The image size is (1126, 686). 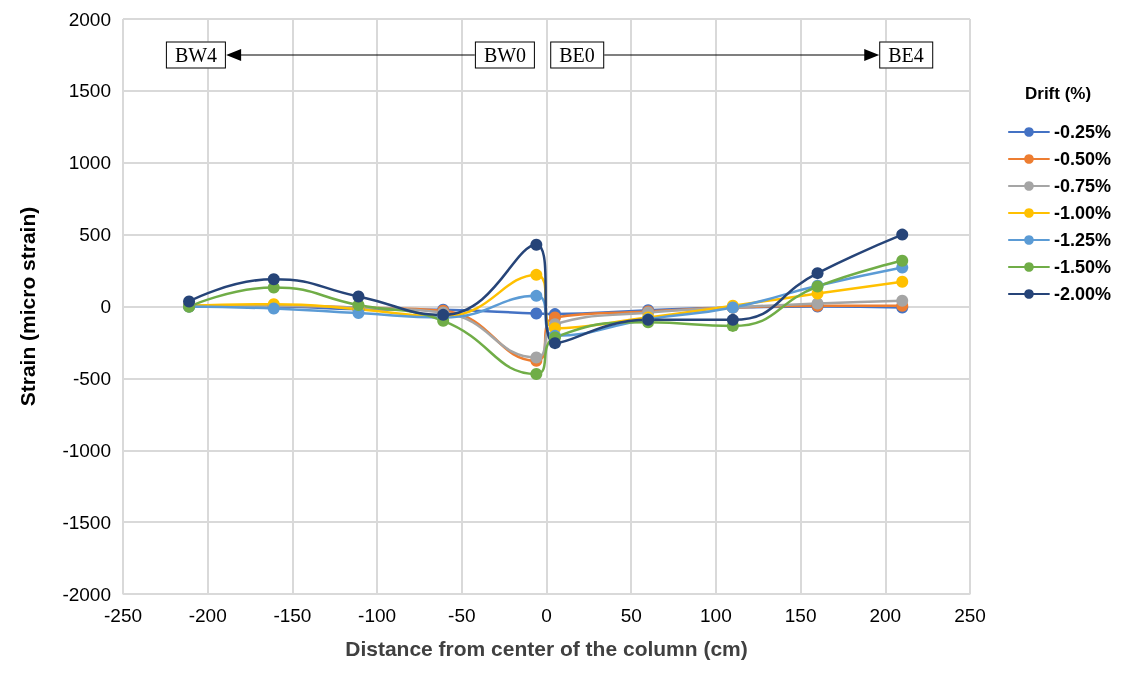 I want to click on x-tick-label: 100, so click(x=716, y=615).